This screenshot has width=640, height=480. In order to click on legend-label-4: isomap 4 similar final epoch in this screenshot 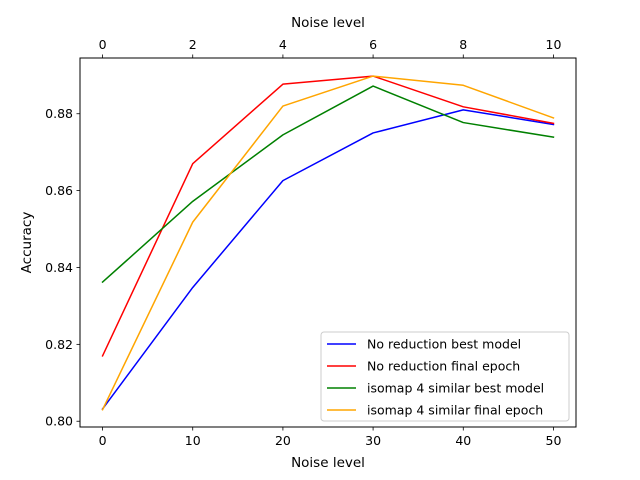, I will do `click(455, 410)`.